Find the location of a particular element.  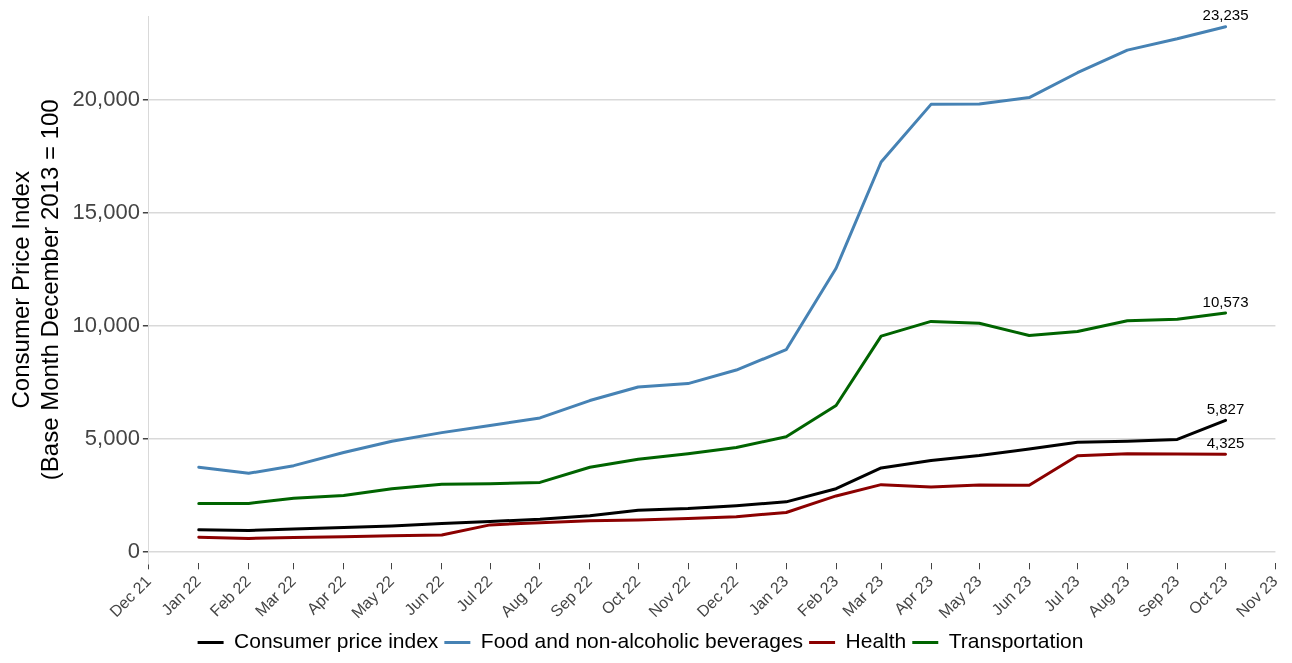

x-tick-label: Jun 23 is located at coordinates (1011, 595).